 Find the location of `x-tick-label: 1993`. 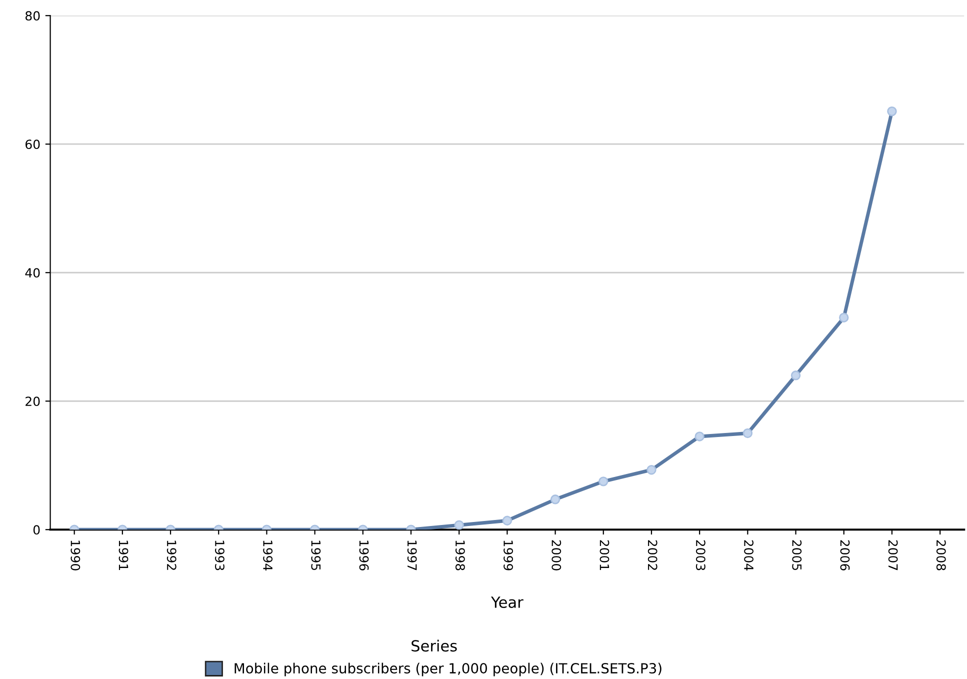

x-tick-label: 1993 is located at coordinates (219, 555).